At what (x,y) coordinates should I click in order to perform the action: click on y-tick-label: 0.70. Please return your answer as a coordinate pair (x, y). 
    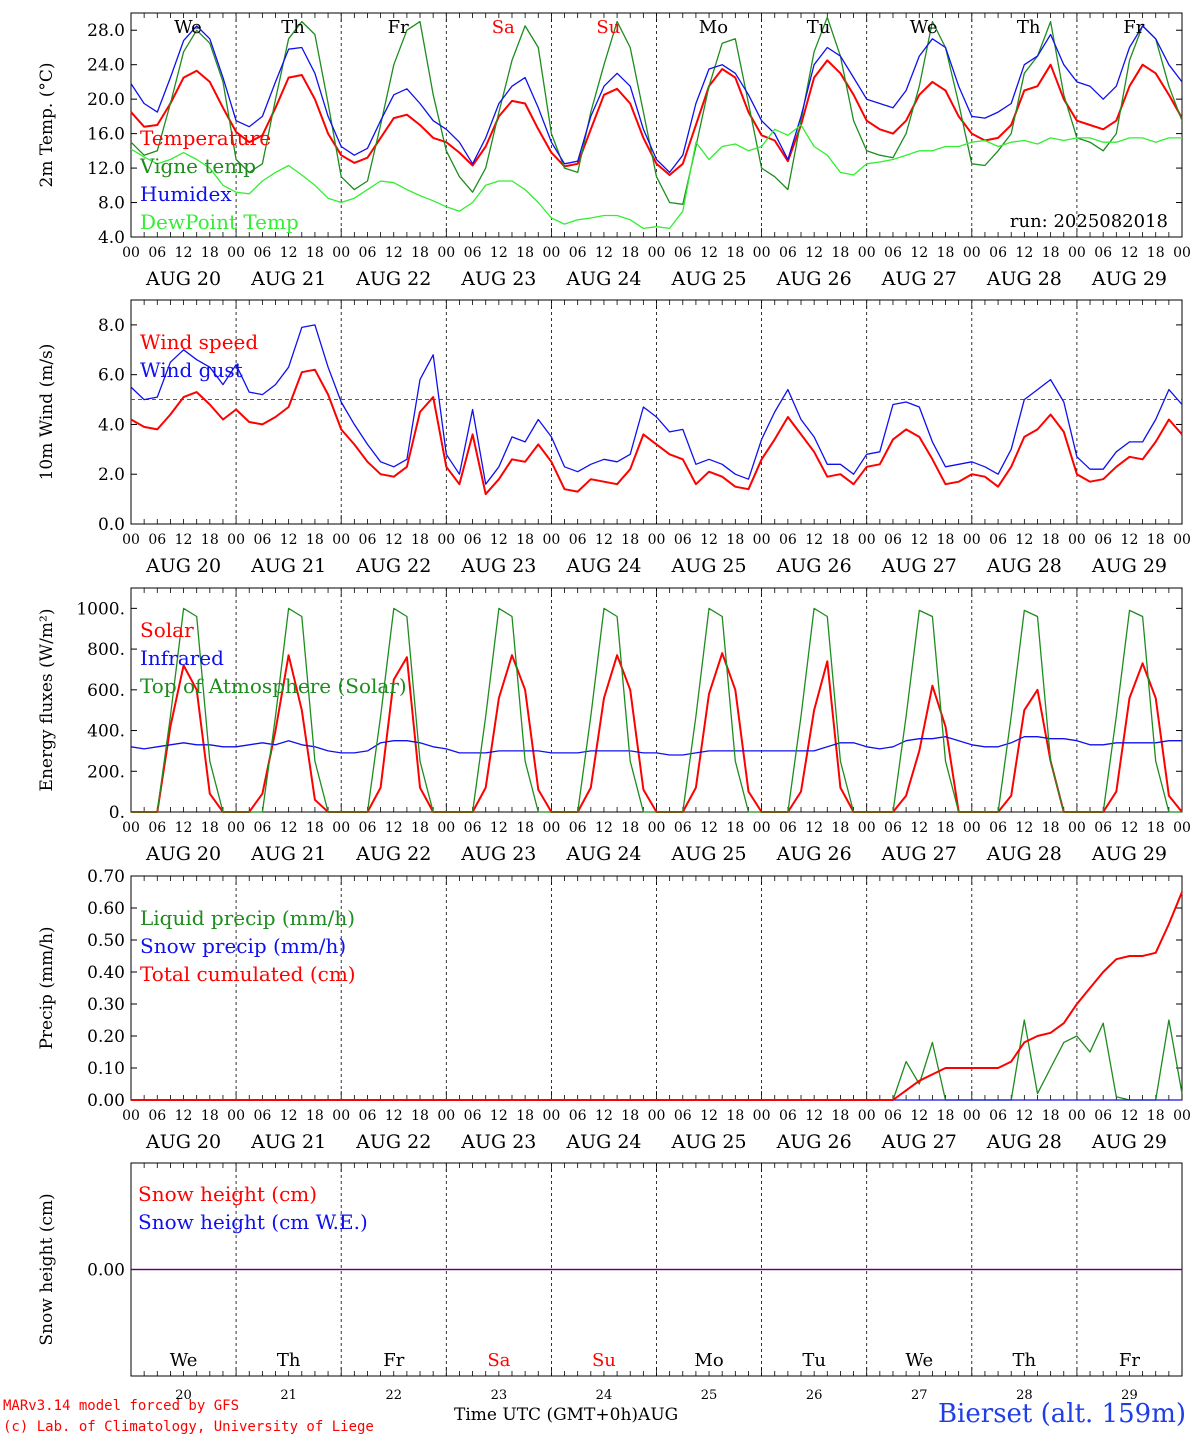
    Looking at the image, I should click on (106, 877).